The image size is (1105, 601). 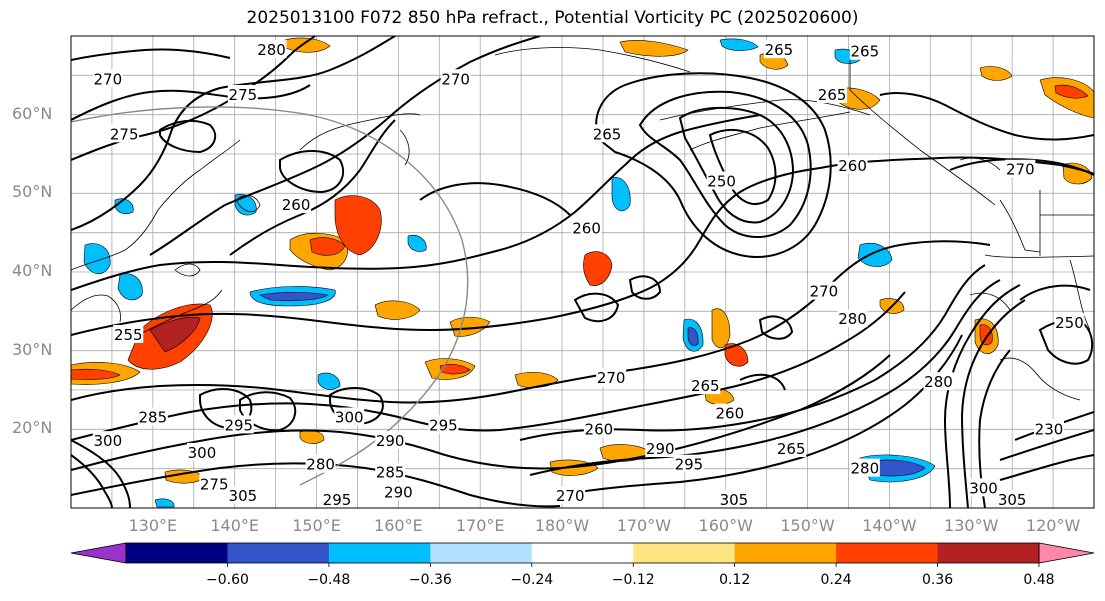 I want to click on colorbar-tick-label: 0.36, so click(x=937, y=580).